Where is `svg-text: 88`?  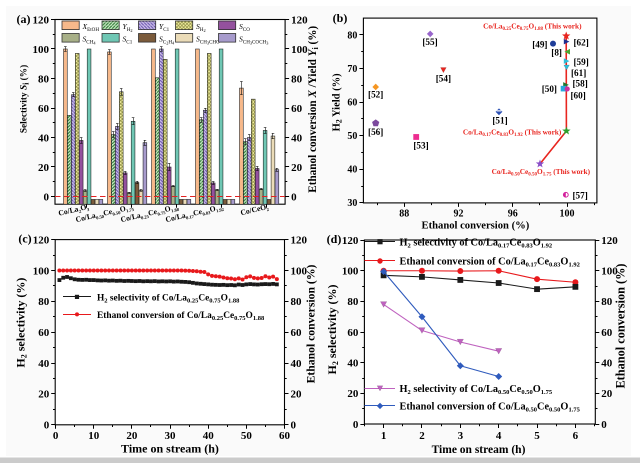 svg-text: 88 is located at coordinates (404, 214).